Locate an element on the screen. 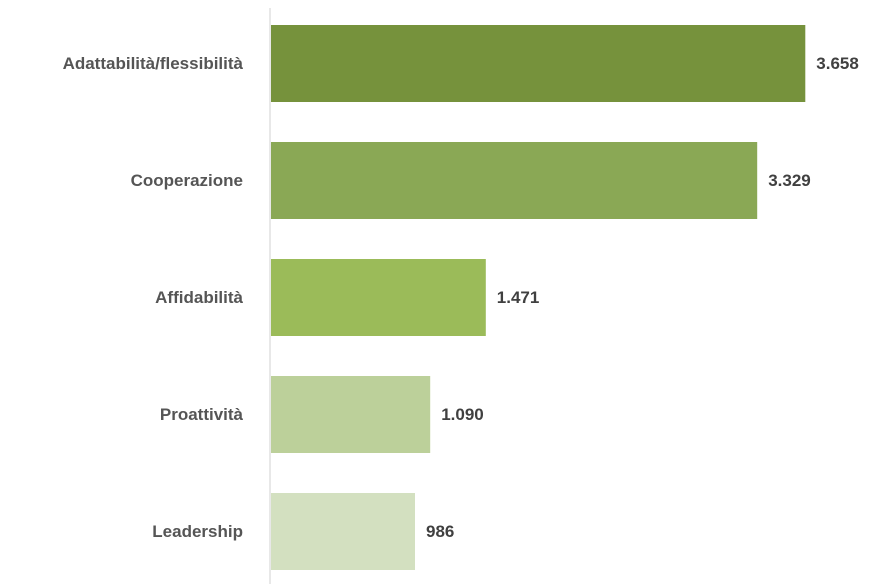 The width and height of the screenshot is (887, 586). value-label-2: 1.471 is located at coordinates (518, 297).